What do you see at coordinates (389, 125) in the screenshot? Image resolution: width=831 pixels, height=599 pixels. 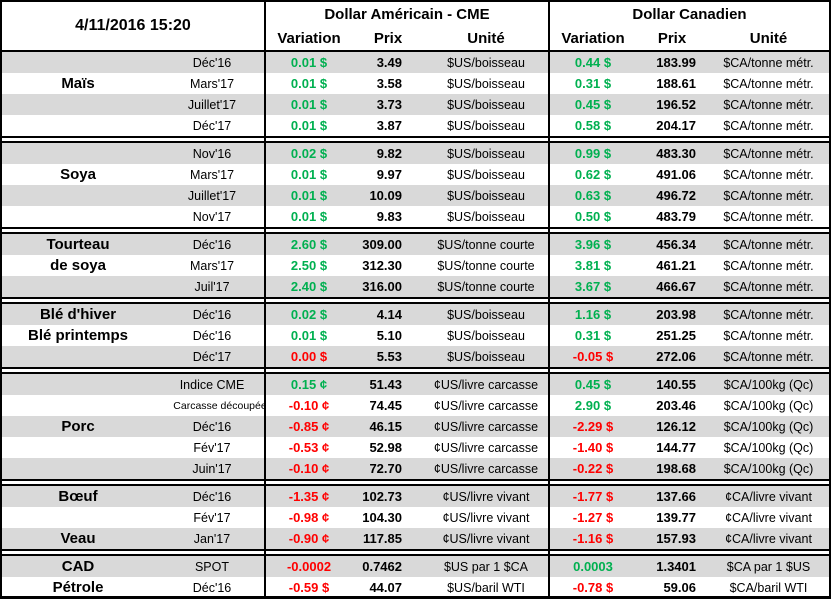 I see `us-price-value: 3.87` at bounding box center [389, 125].